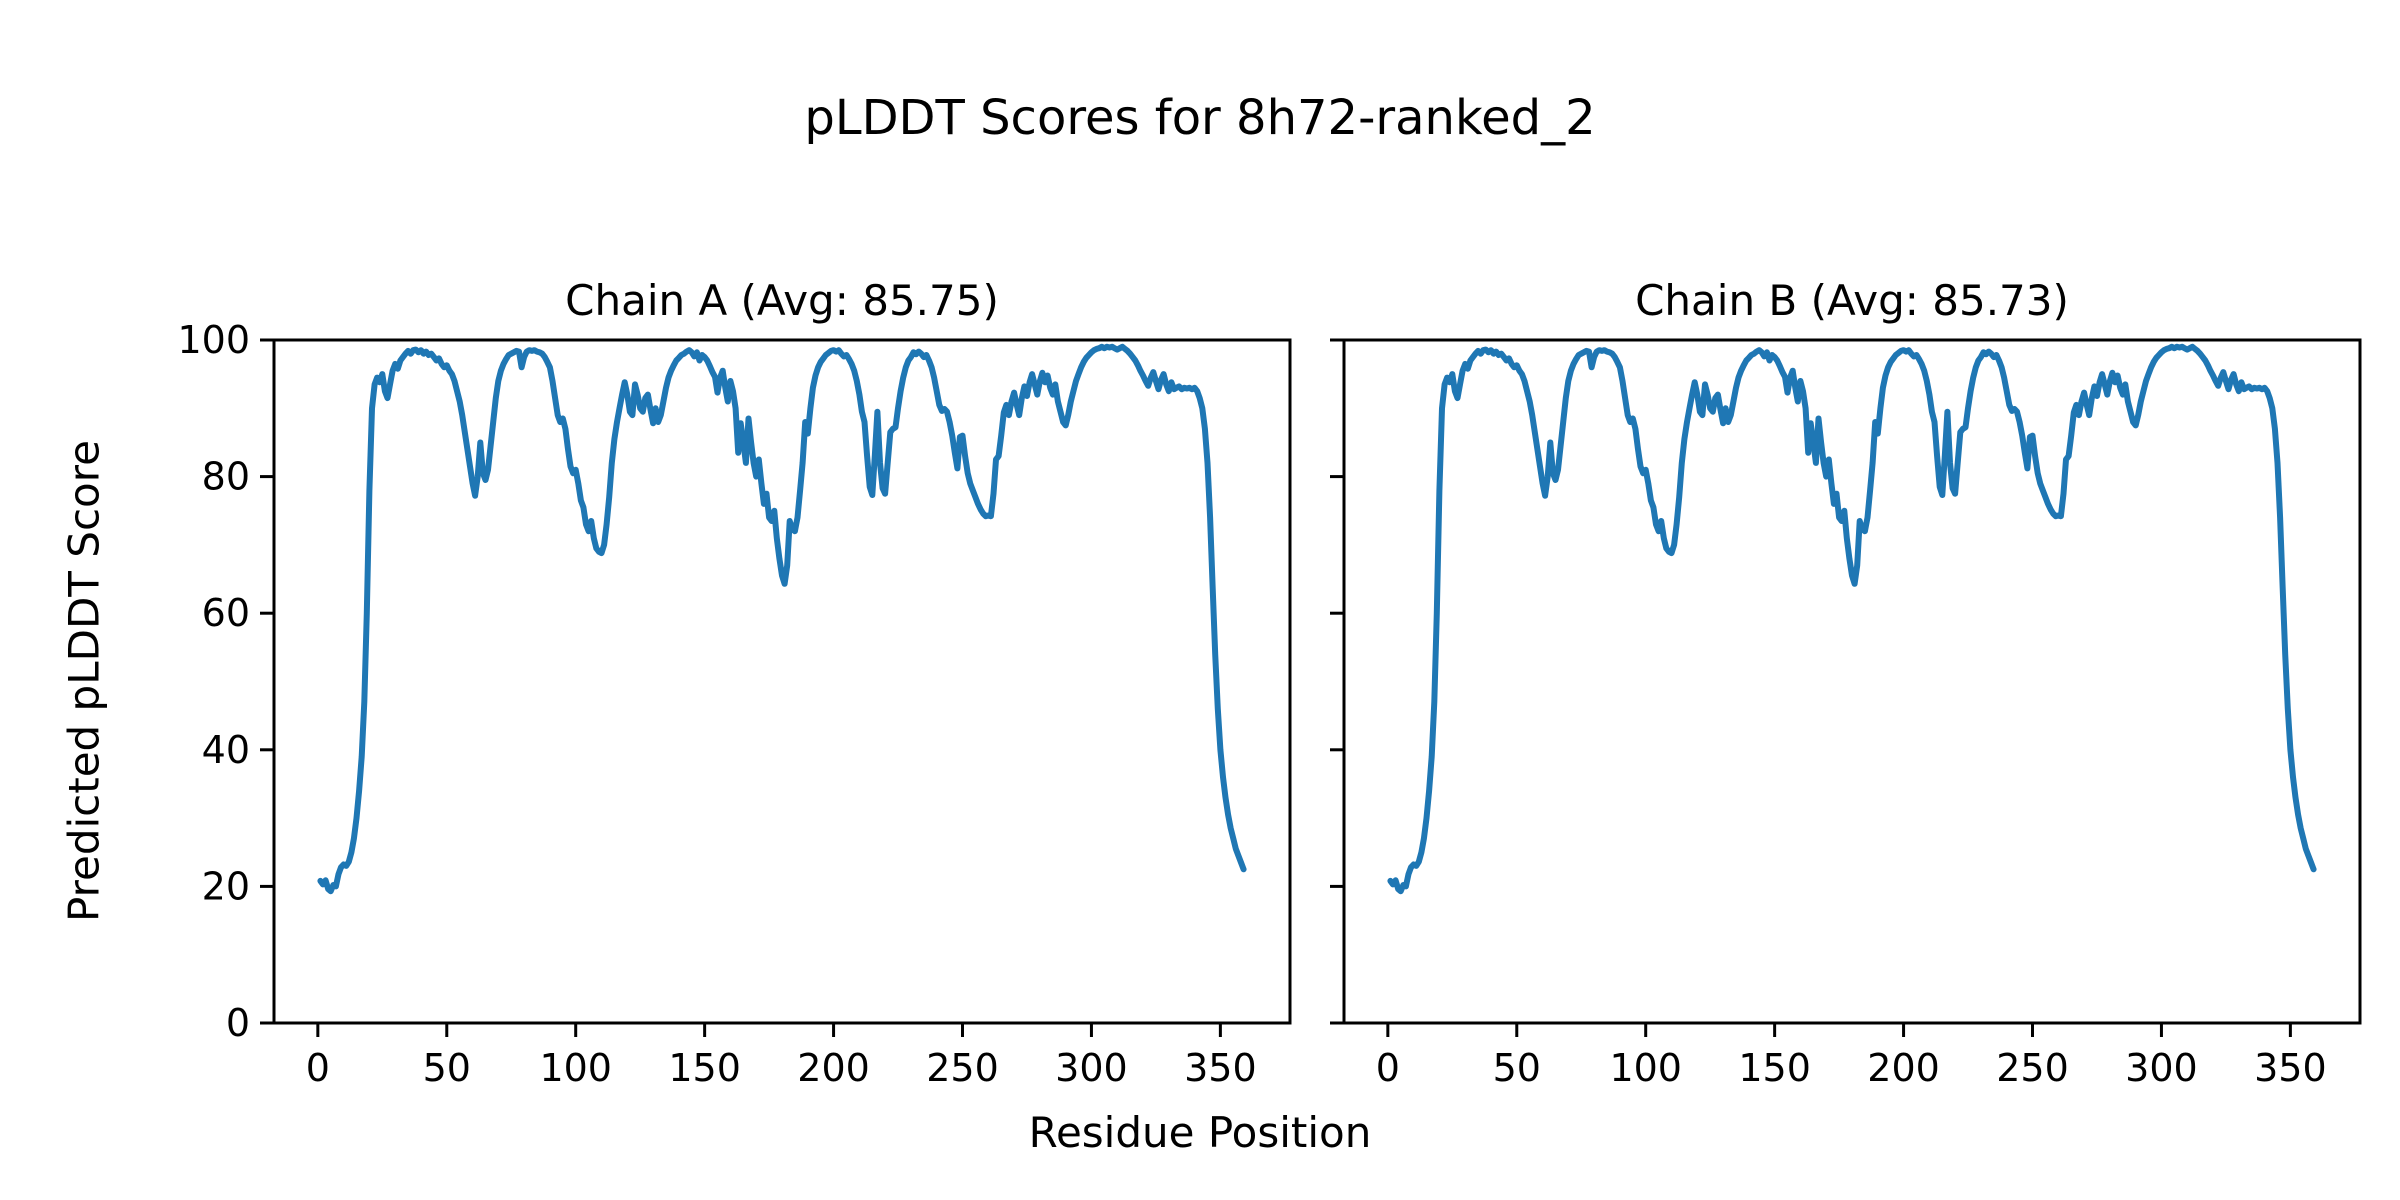 The height and width of the screenshot is (1200, 2400). I want to click on x-axis-label: Residue Position, so click(1200, 1132).